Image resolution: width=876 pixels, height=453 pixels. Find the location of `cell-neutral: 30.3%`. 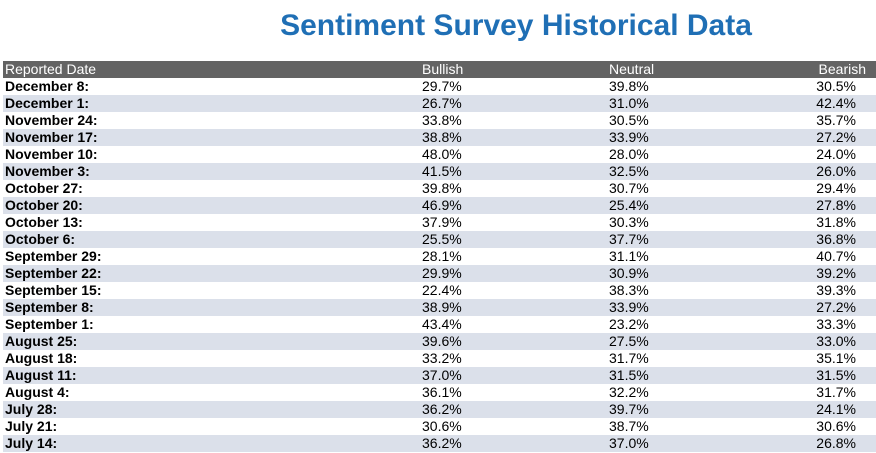

cell-neutral: 30.3% is located at coordinates (629, 222).